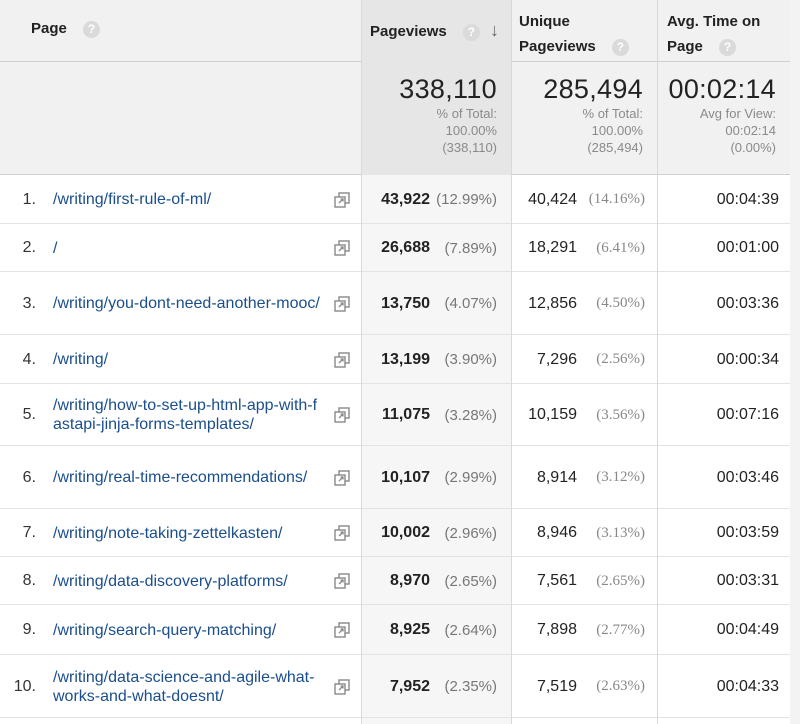 The height and width of the screenshot is (724, 800). I want to click on row-number: 10., so click(24, 686).